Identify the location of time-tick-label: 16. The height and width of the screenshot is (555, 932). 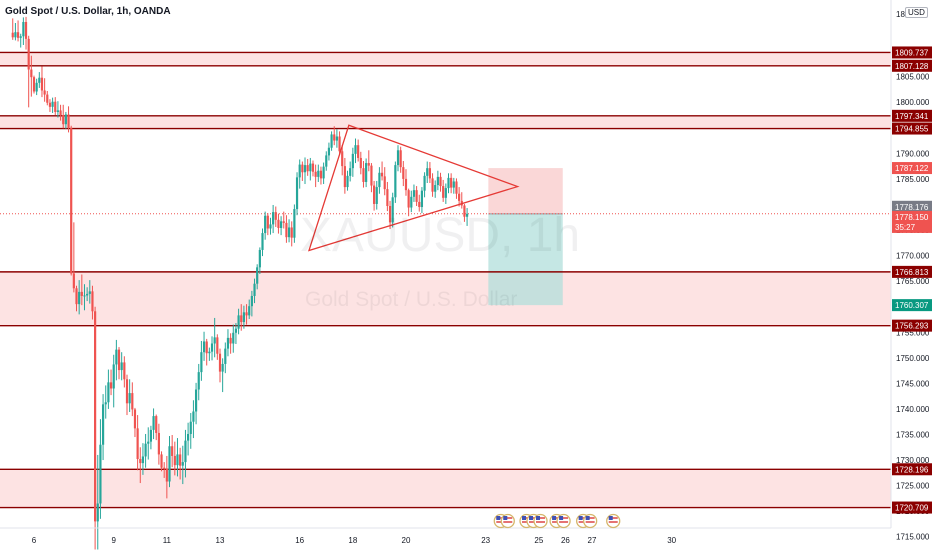
(299, 540).